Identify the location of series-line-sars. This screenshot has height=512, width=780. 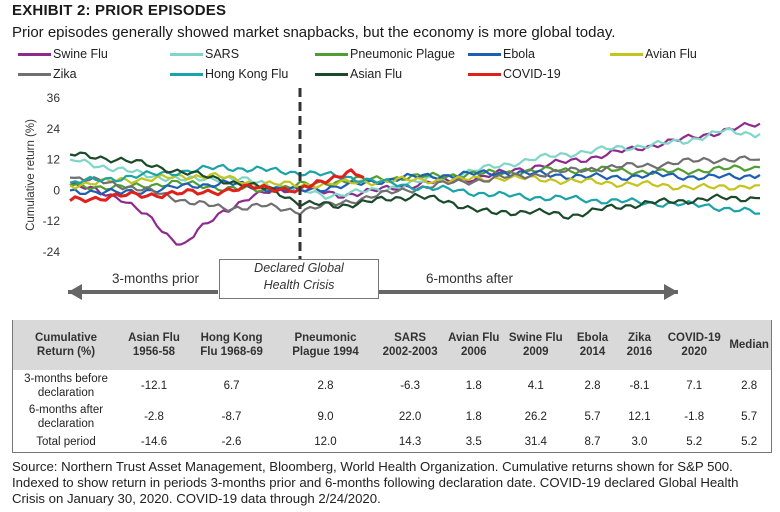
(415, 164).